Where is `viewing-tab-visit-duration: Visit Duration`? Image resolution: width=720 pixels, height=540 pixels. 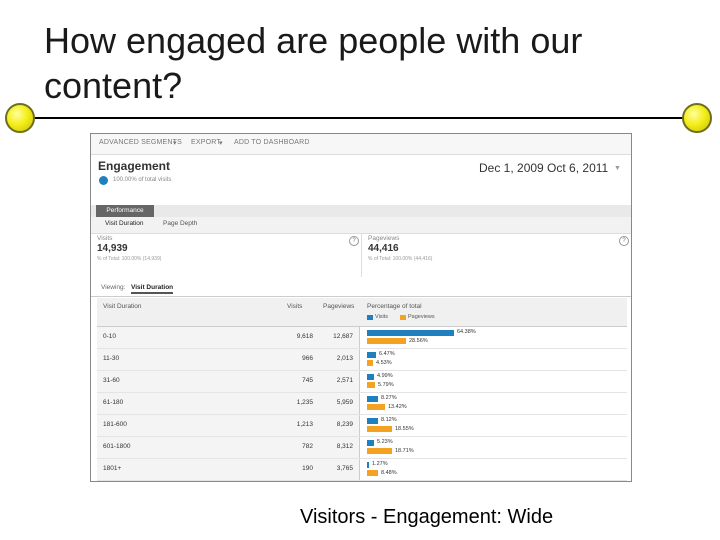
viewing-tab-visit-duration: Visit Duration is located at coordinates (152, 289).